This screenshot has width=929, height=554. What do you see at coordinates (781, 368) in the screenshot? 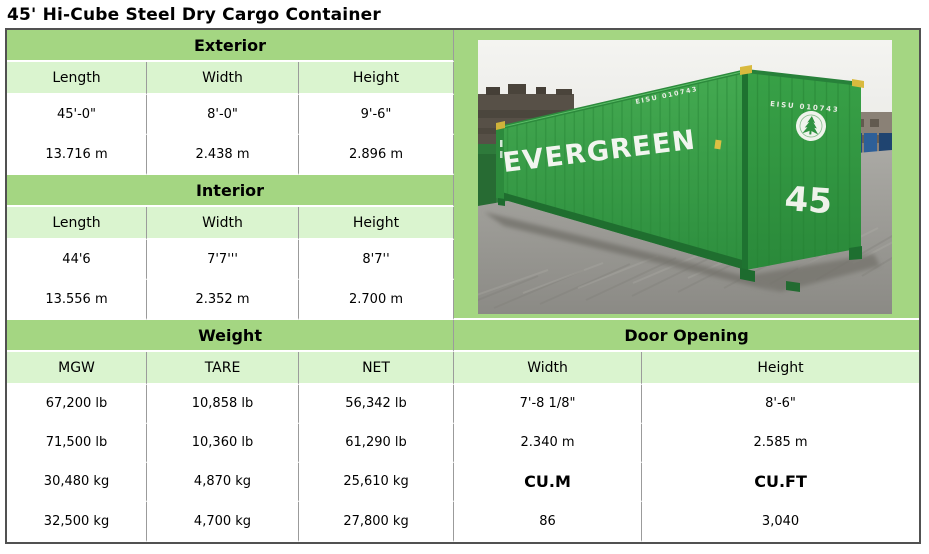
I see `door-col-height: Height` at bounding box center [781, 368].